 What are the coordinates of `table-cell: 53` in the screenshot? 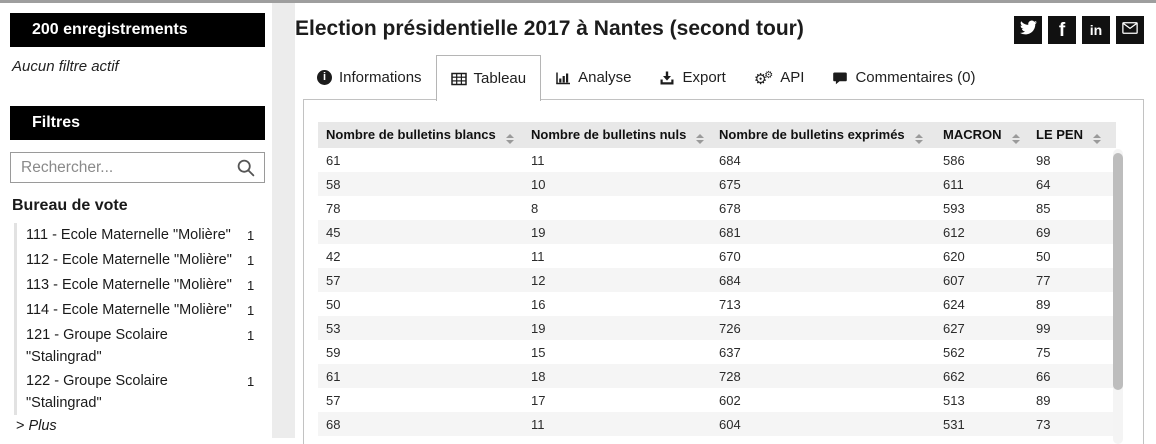 It's located at (333, 328).